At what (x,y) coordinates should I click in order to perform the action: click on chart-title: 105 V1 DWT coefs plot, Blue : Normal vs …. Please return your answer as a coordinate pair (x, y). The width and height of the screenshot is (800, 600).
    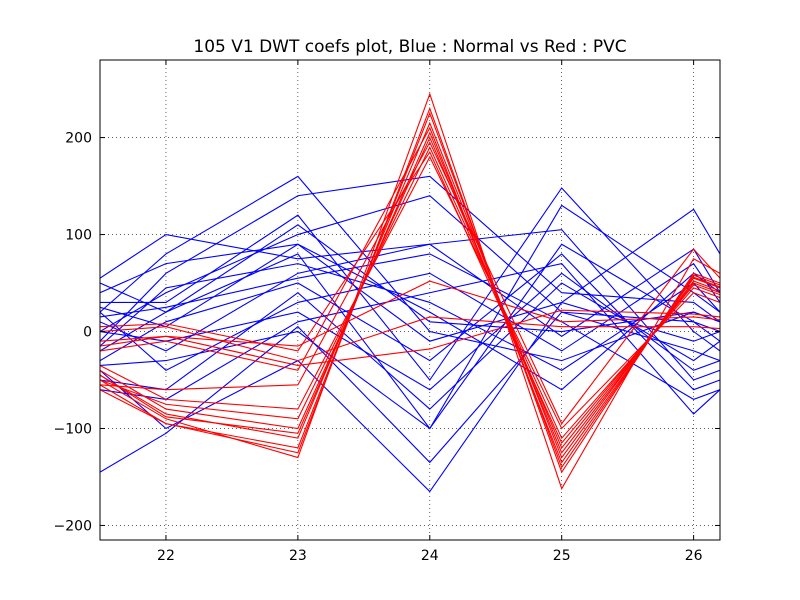
    Looking at the image, I should click on (409, 47).